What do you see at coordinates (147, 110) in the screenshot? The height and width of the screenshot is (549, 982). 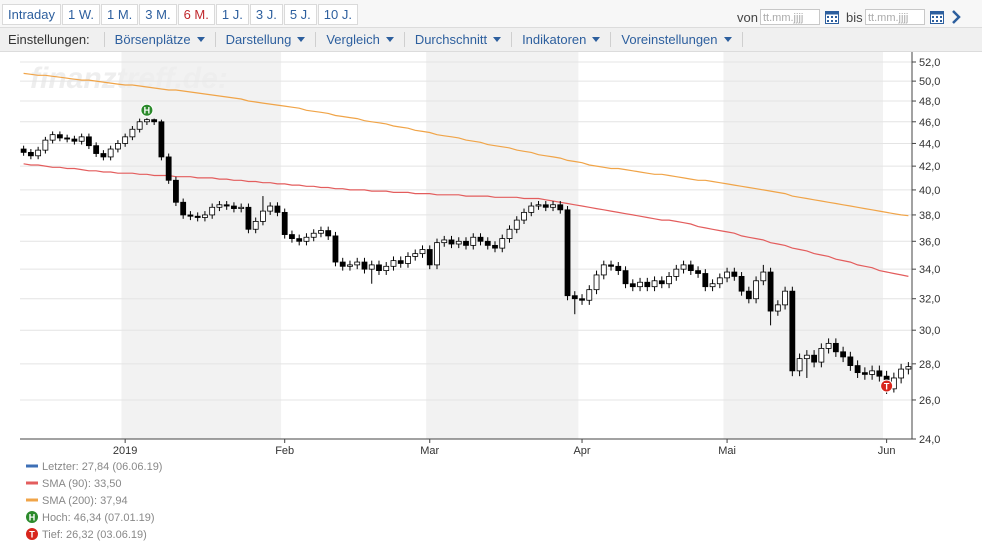 I see `high-marker` at bounding box center [147, 110].